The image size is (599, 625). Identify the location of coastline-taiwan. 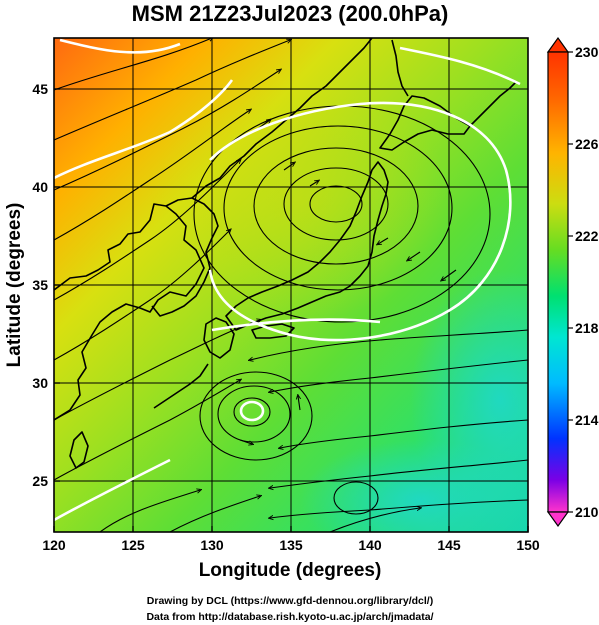
(79, 450).